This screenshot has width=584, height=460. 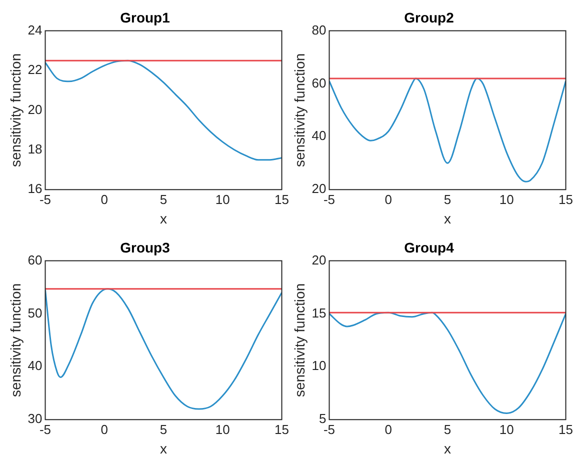 I want to click on y-tick-label: 22, so click(x=35, y=70).